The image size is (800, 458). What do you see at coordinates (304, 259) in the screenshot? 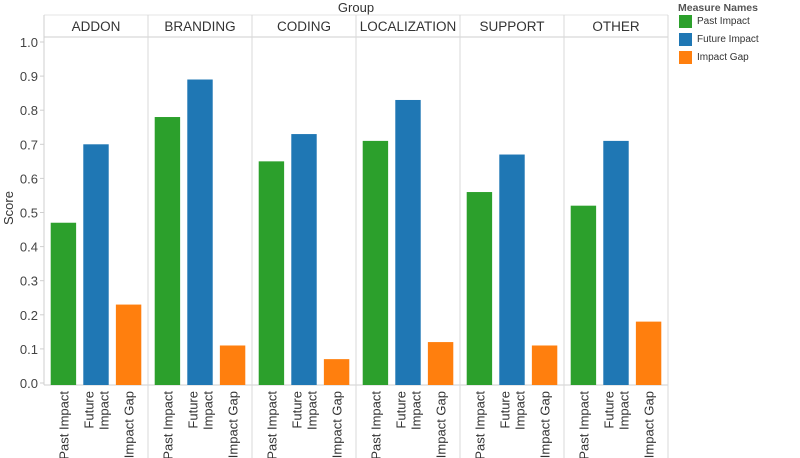
I see `bar-coding-future-impact` at bounding box center [304, 259].